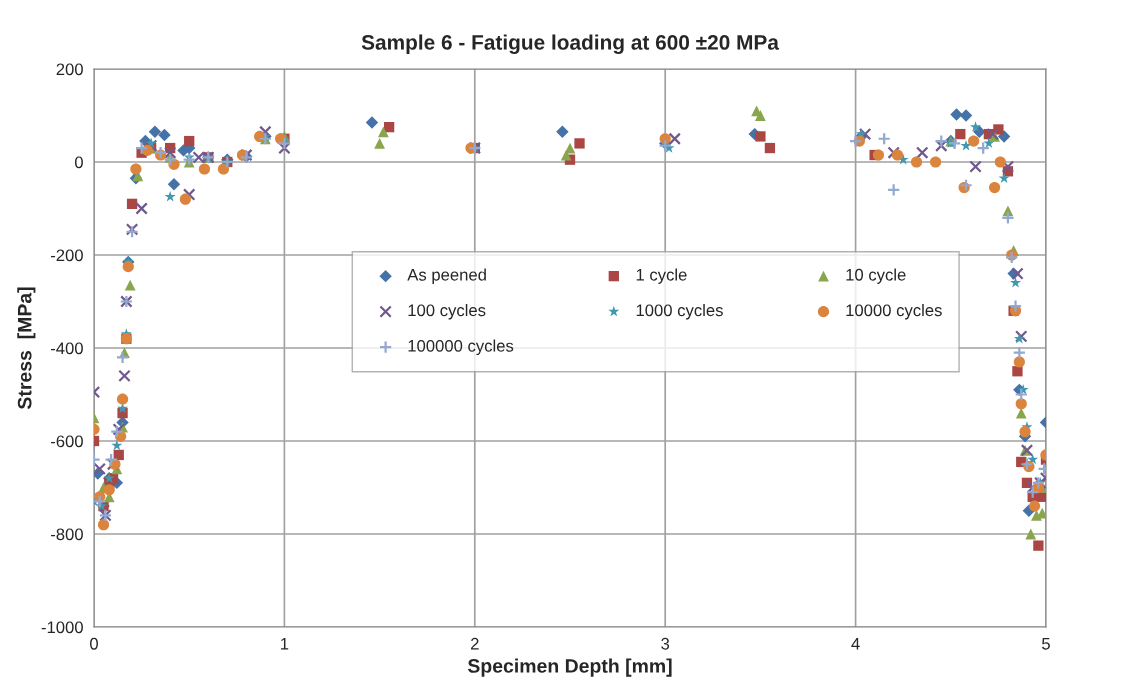  I want to click on x-tick-label: 2, so click(475, 643).